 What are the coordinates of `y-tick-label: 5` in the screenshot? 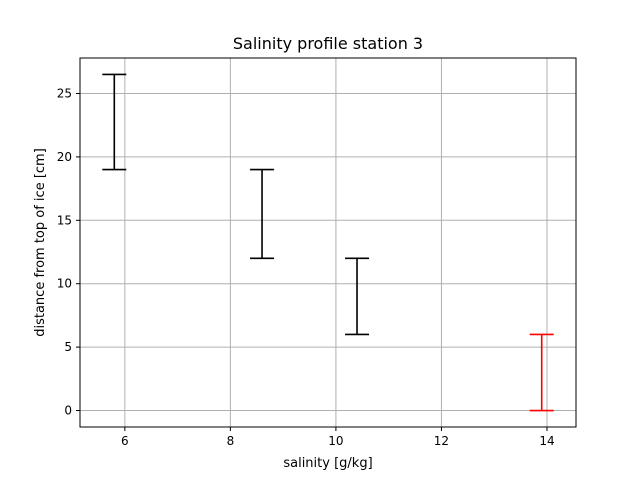 It's located at (68, 347).